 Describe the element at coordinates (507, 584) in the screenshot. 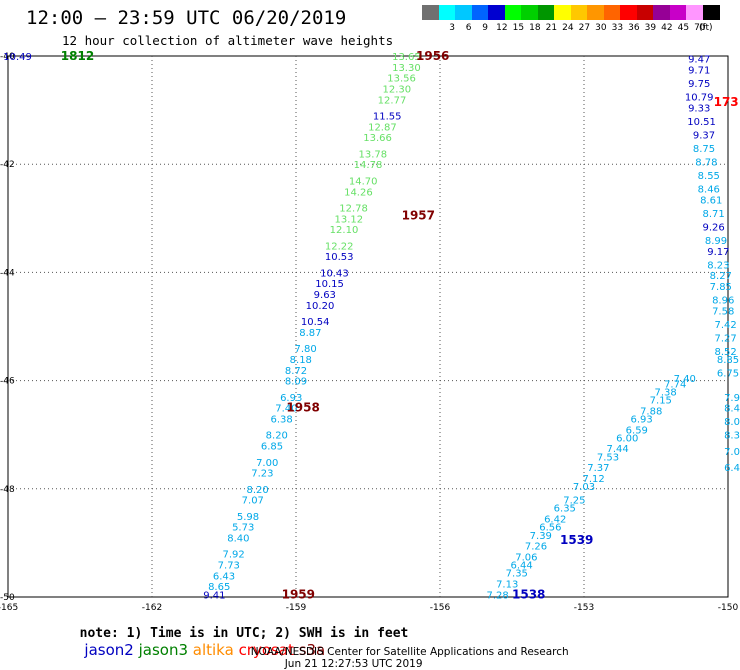

I see `wave-height-value: 7.13` at that location.